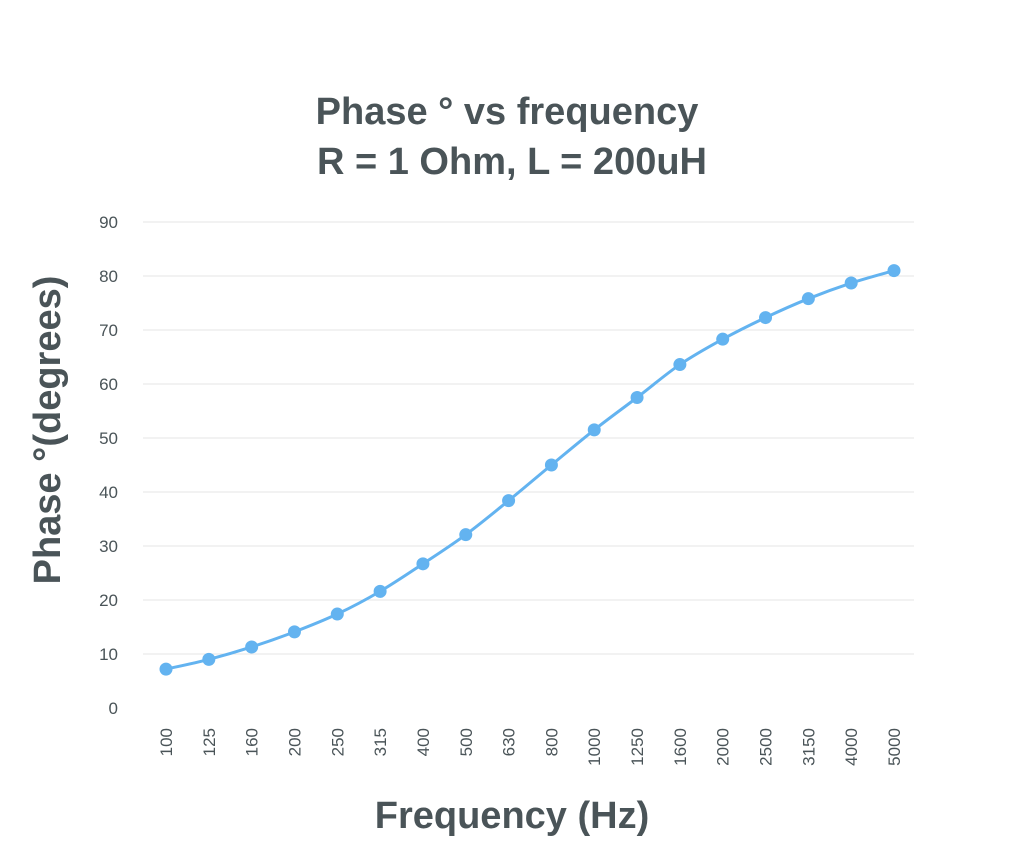  I want to click on x-tick-label: 3150, so click(808, 747).